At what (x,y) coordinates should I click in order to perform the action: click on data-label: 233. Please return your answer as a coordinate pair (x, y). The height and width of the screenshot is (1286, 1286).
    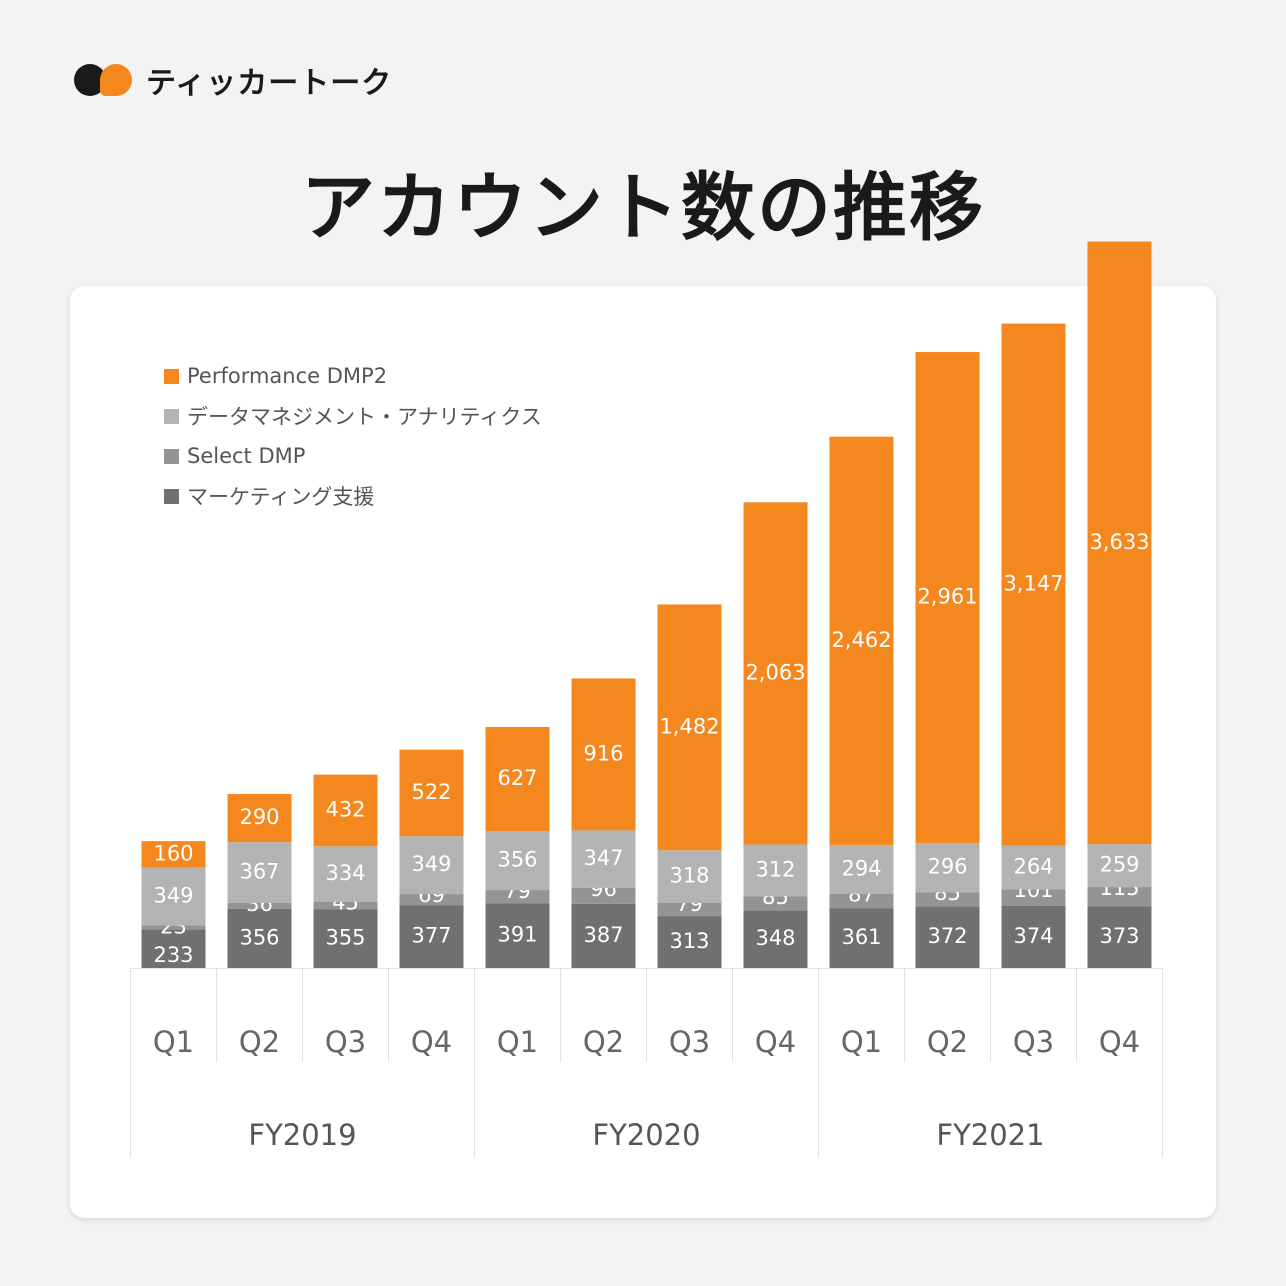
    Looking at the image, I should click on (173, 955).